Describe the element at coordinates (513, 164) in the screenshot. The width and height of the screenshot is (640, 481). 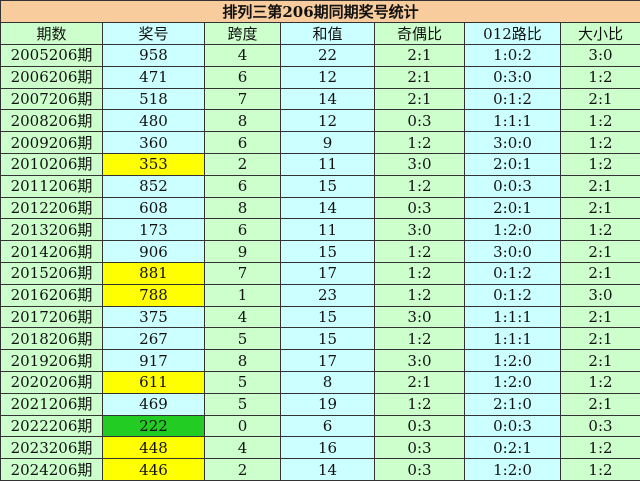
I see `cell-route012: 2:0:1` at that location.